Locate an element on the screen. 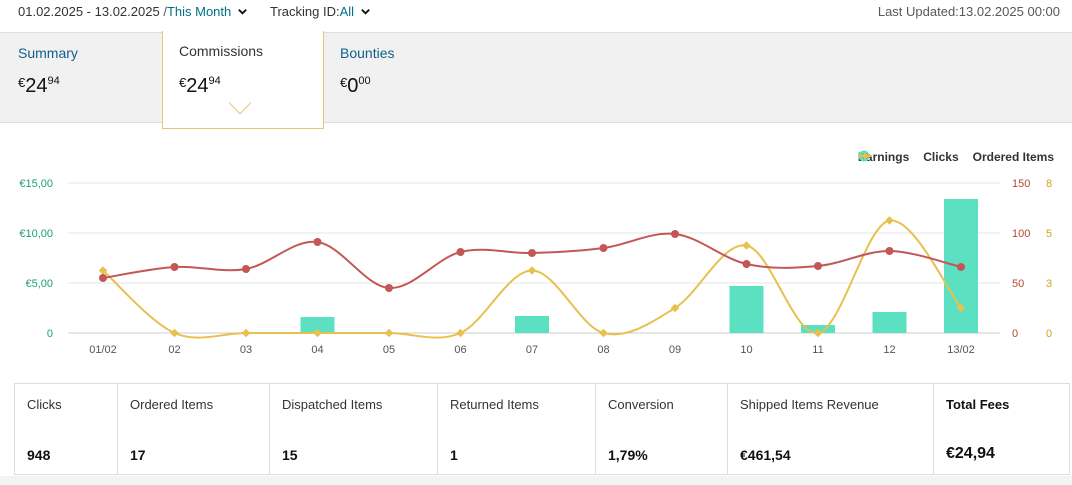 The height and width of the screenshot is (485, 1072). legend-item-clicks: Clicks is located at coordinates (908, 157).